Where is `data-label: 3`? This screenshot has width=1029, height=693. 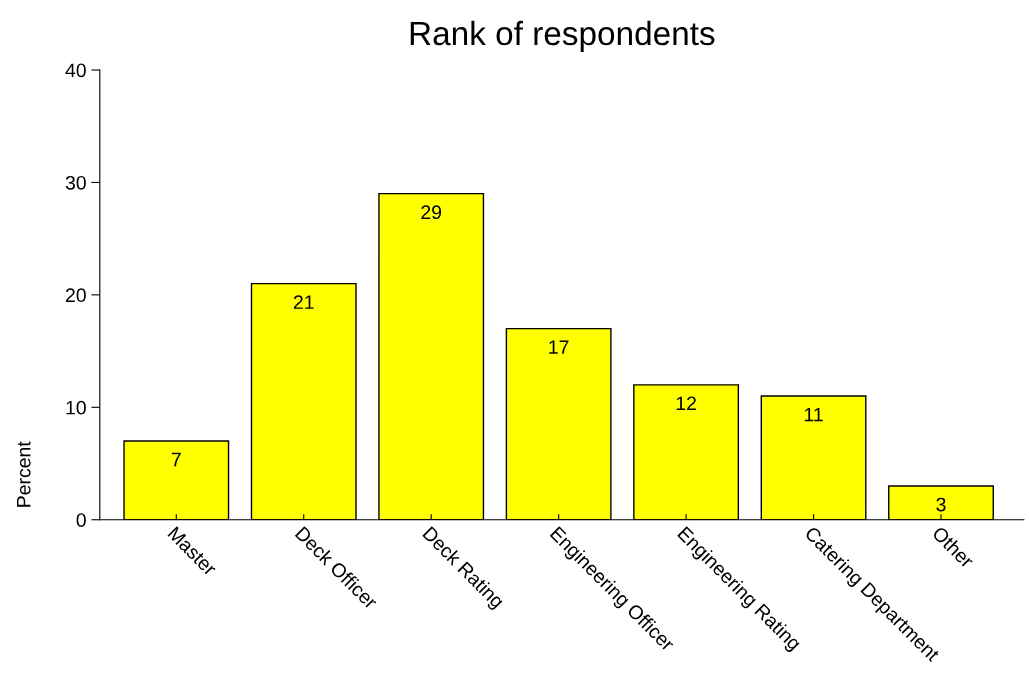 data-label: 3 is located at coordinates (941, 504).